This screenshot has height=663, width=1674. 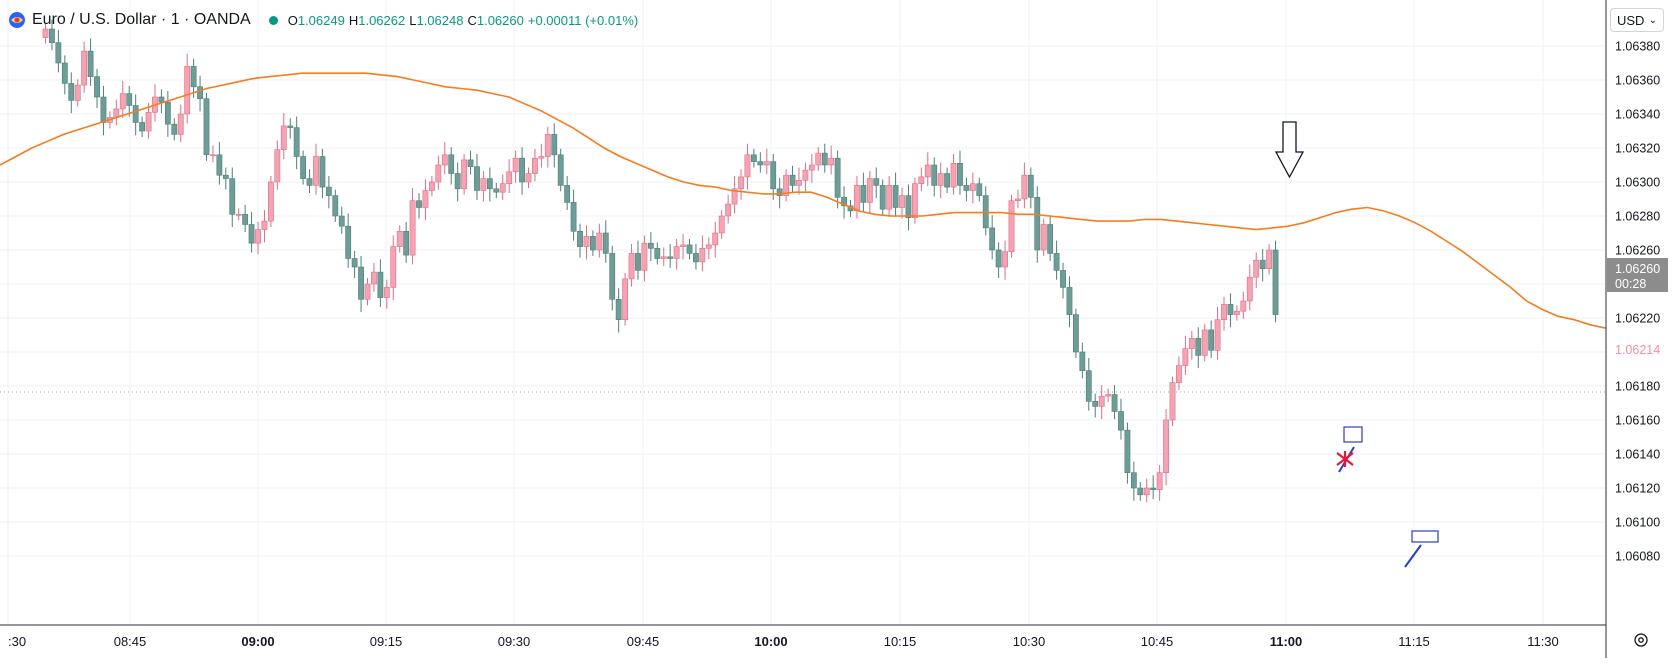 I want to click on time-tick-label: 09:15, so click(x=386, y=641).